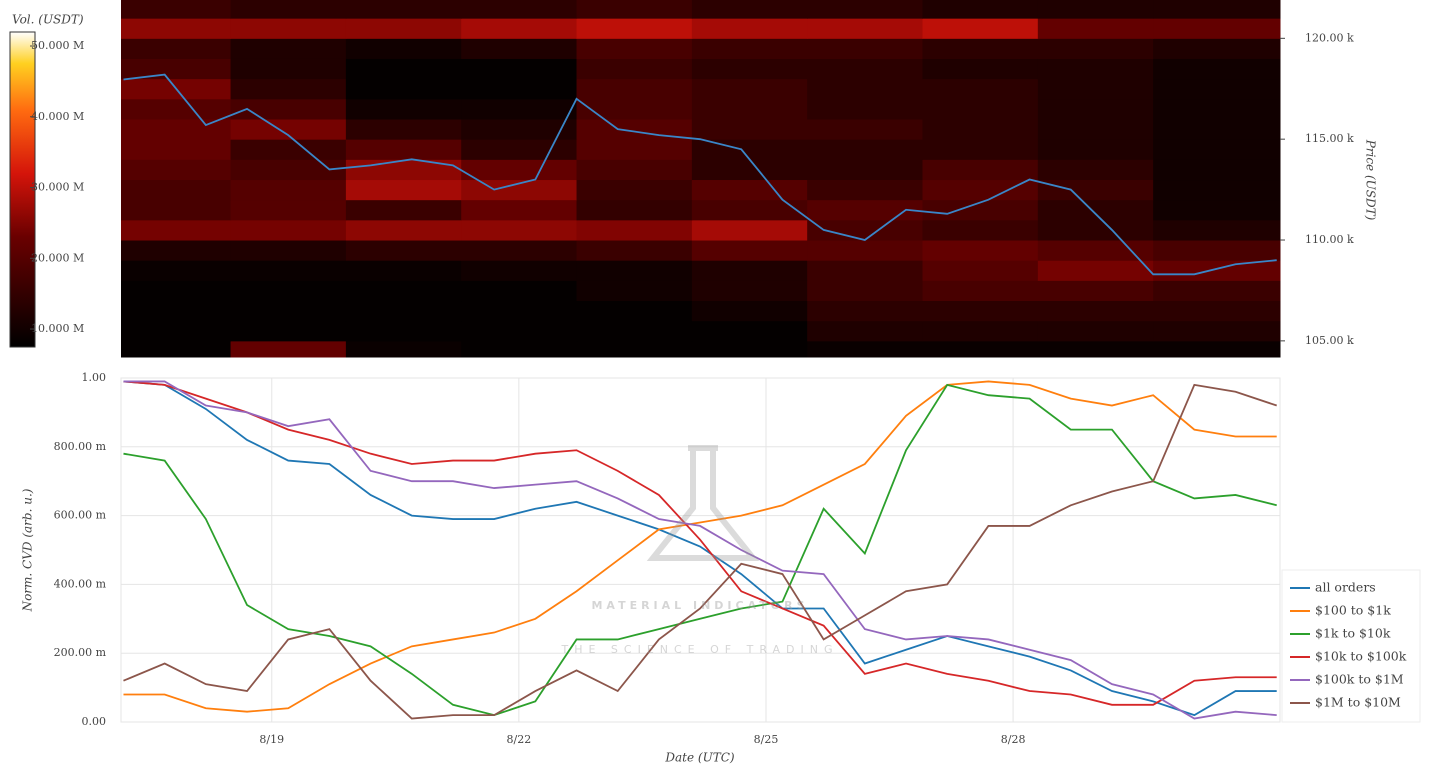  I want to click on x-axis-label: Date (UTC), so click(699, 758).